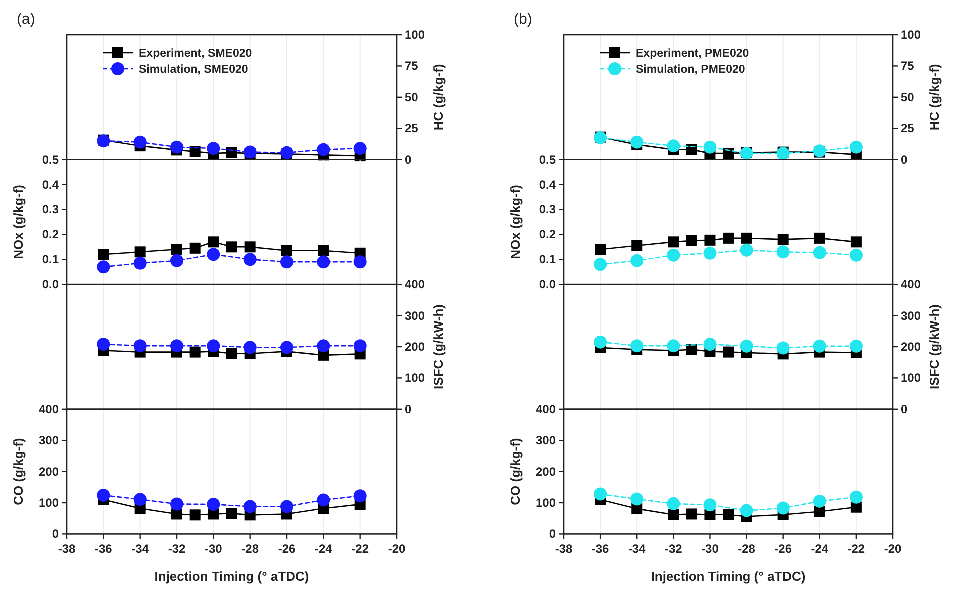 Image resolution: width=954 pixels, height=590 pixels. Describe the element at coordinates (438, 97) in the screenshot. I see `y2-axis-title: HC (g/kg-f)` at that location.